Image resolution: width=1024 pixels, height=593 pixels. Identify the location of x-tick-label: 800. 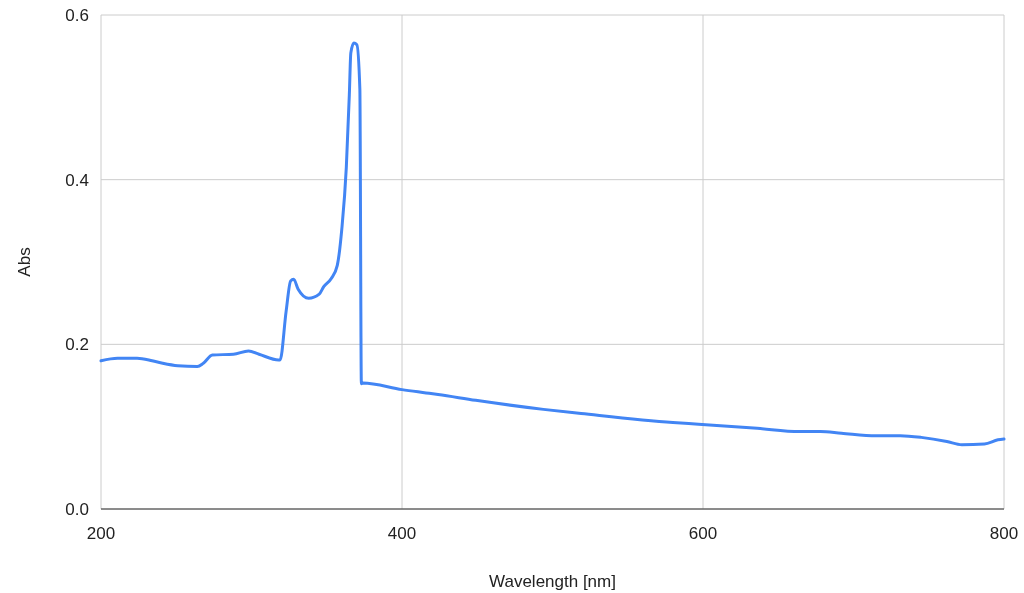
(1004, 533).